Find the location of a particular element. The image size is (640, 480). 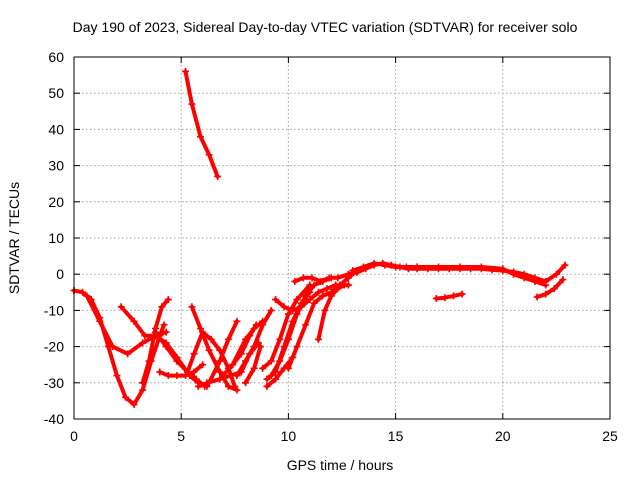

y-axis-label: SDTVAR / TECUs is located at coordinates (14, 238).